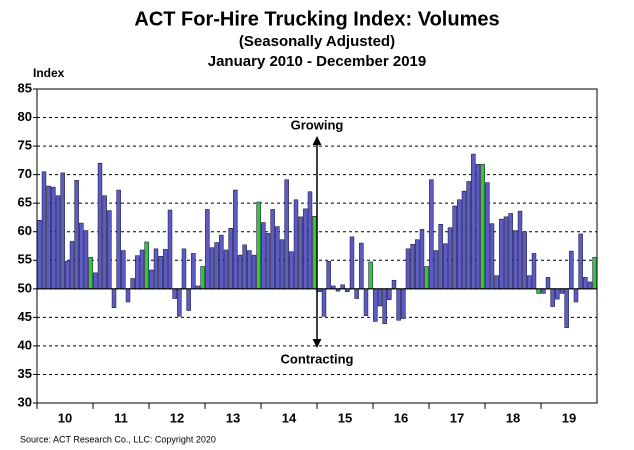 The height and width of the screenshot is (450, 634). What do you see at coordinates (289, 417) in the screenshot?
I see `x-tick-label: 14` at bounding box center [289, 417].